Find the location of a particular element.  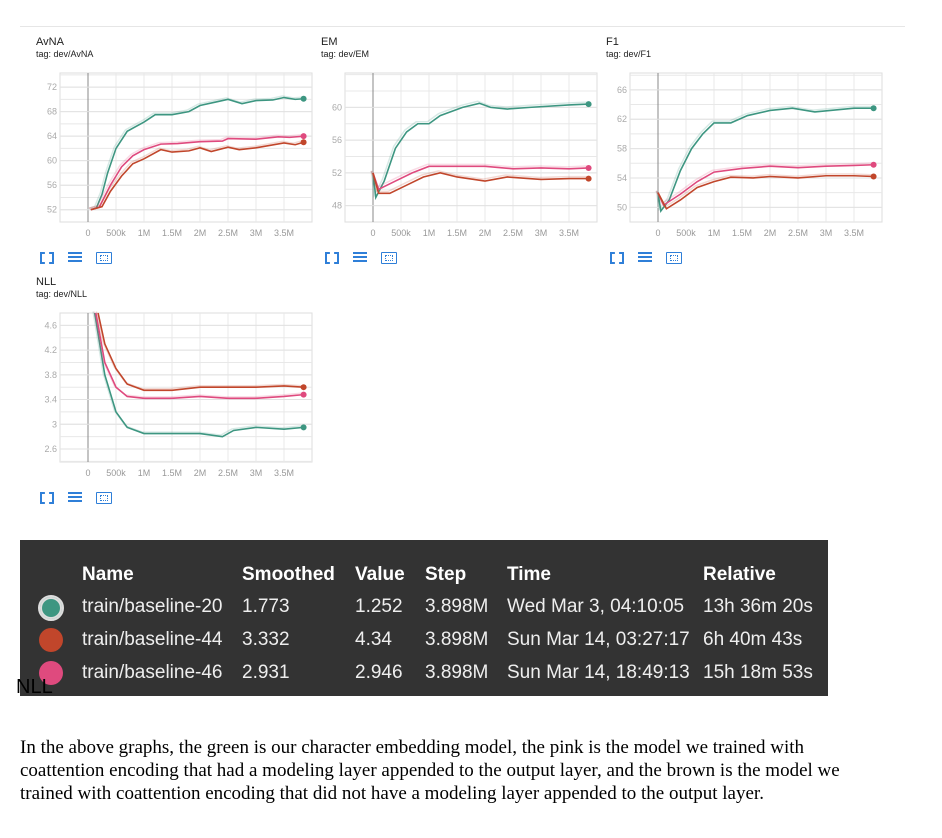

cell-name: train/baseline-20 is located at coordinates (152, 606).